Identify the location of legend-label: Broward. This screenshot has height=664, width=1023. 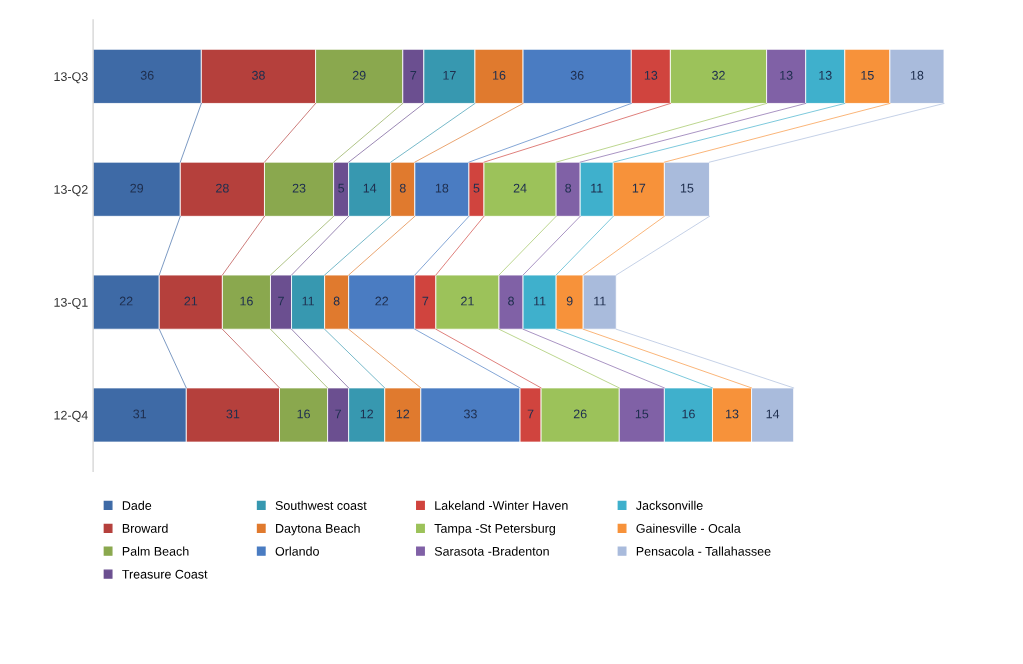
(145, 528).